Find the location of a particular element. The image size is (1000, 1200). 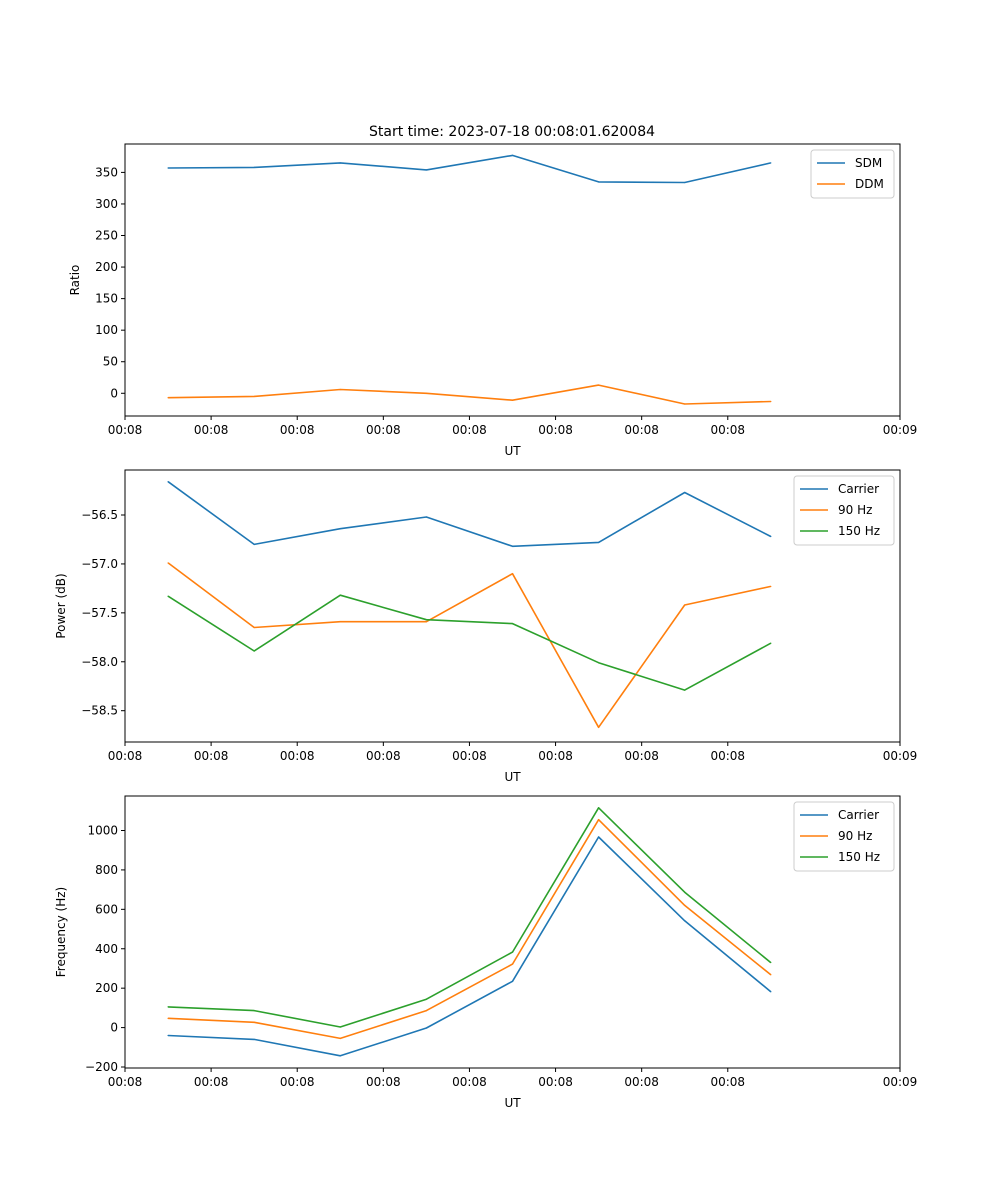

x-axis-label: UT is located at coordinates (512, 1103).